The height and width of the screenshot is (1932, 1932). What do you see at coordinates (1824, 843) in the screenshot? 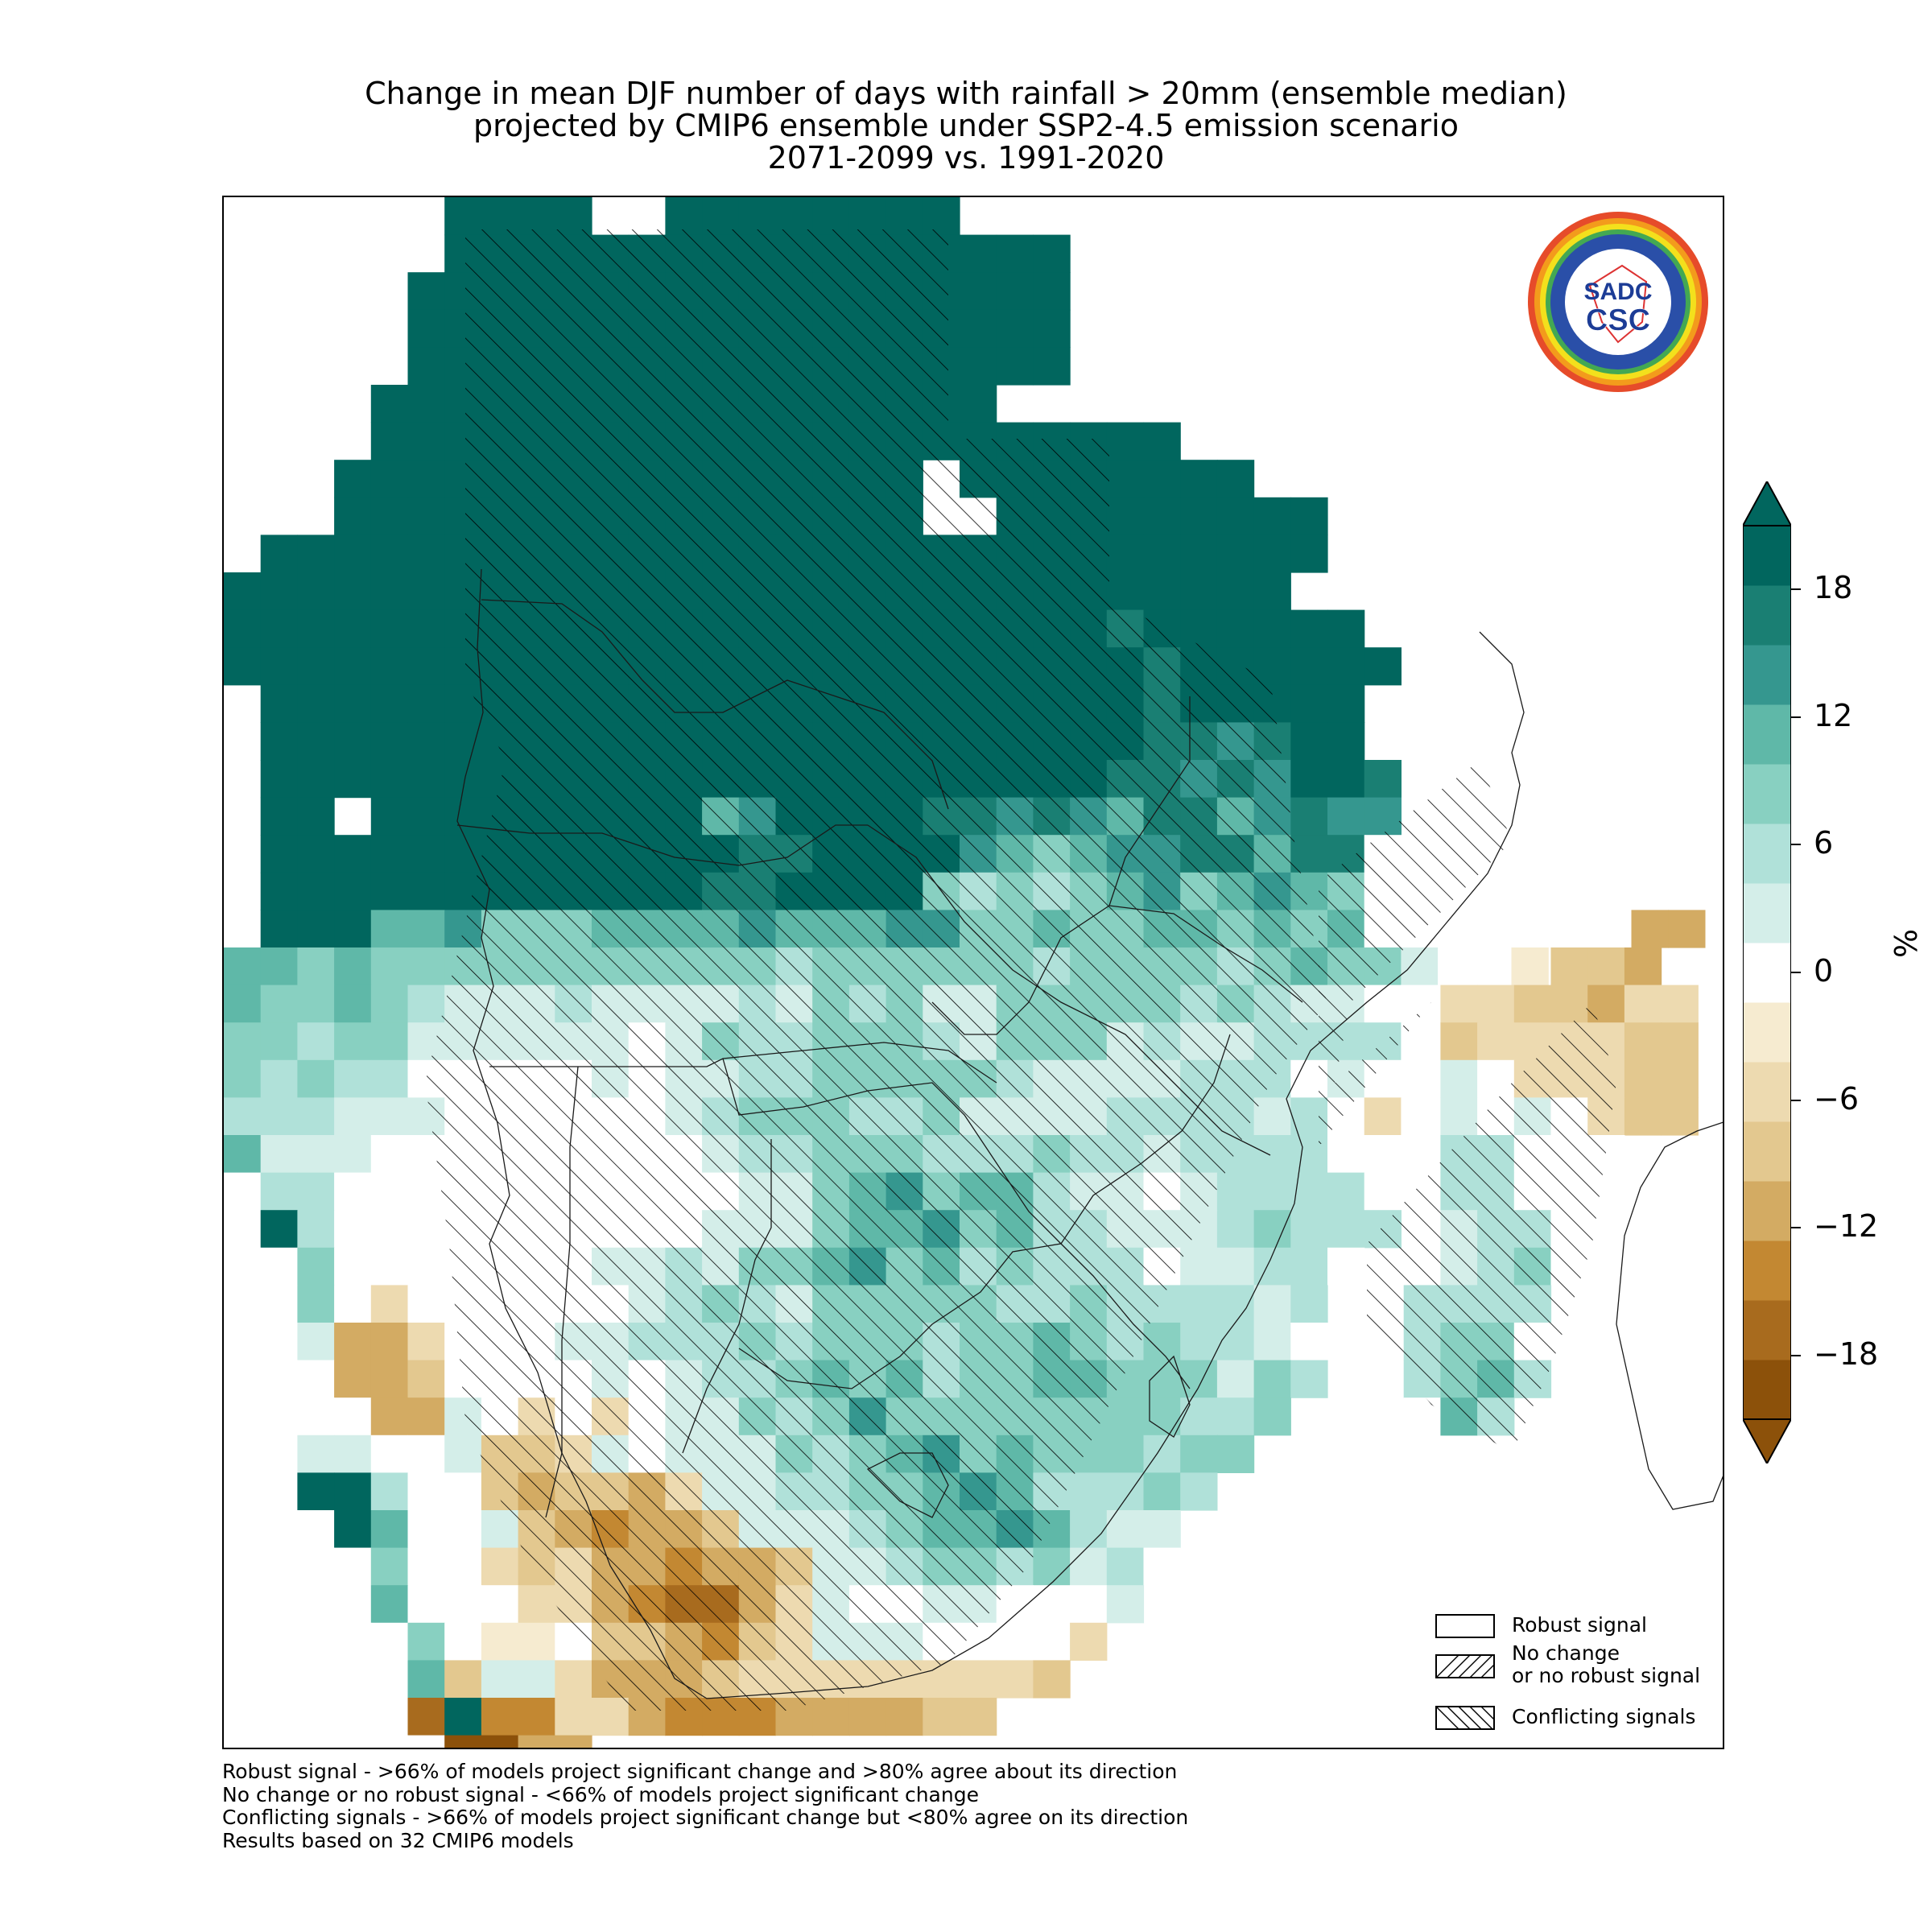
I see `colorbar-tick-label: 6` at bounding box center [1824, 843].